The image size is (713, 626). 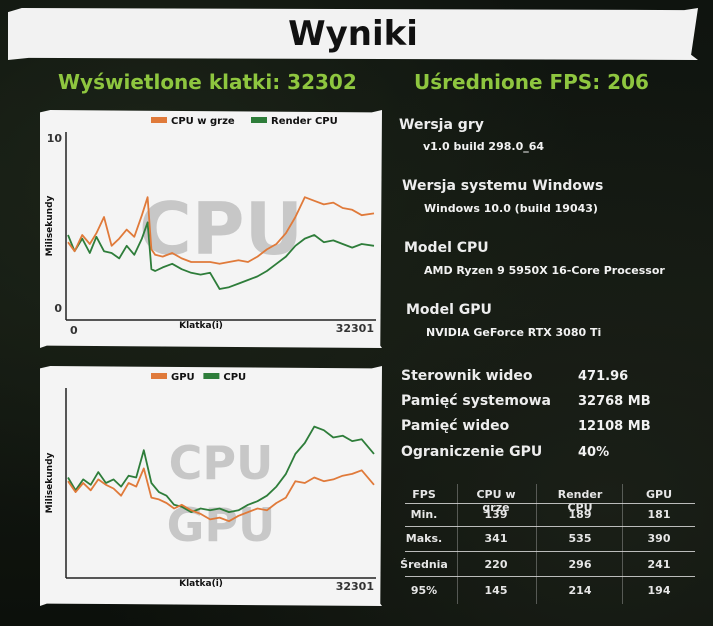 What do you see at coordinates (496, 564) in the screenshot?
I see `table-cell: 220` at bounding box center [496, 564].